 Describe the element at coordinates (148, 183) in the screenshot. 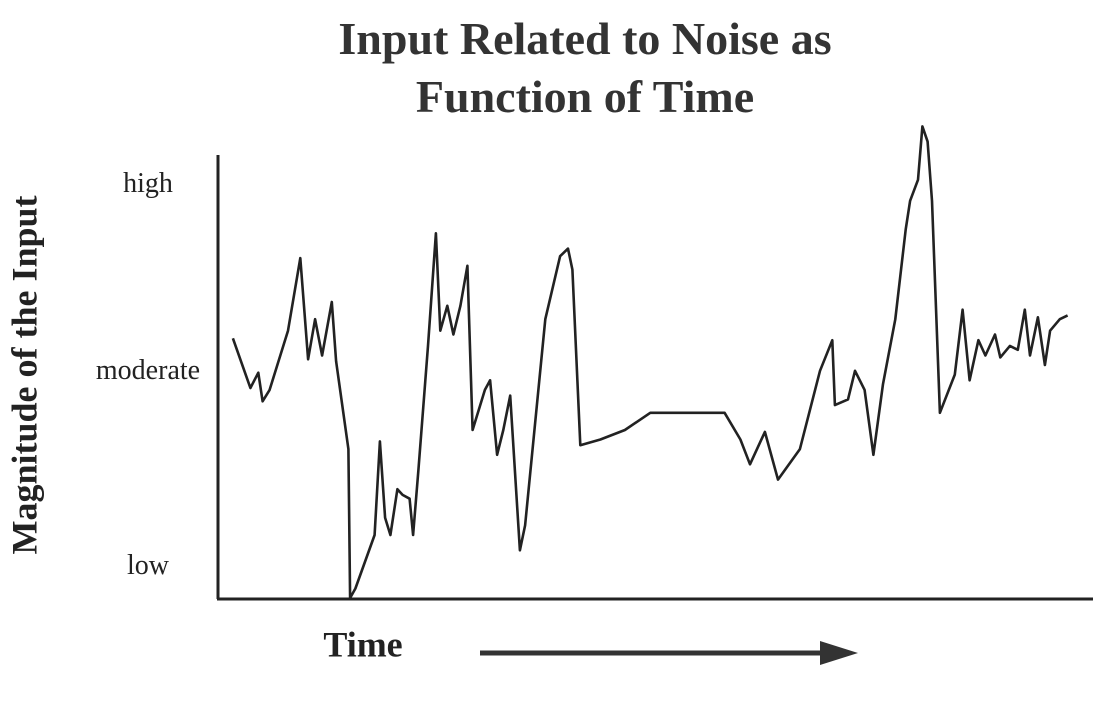

I see `y-tick-label: high` at that location.